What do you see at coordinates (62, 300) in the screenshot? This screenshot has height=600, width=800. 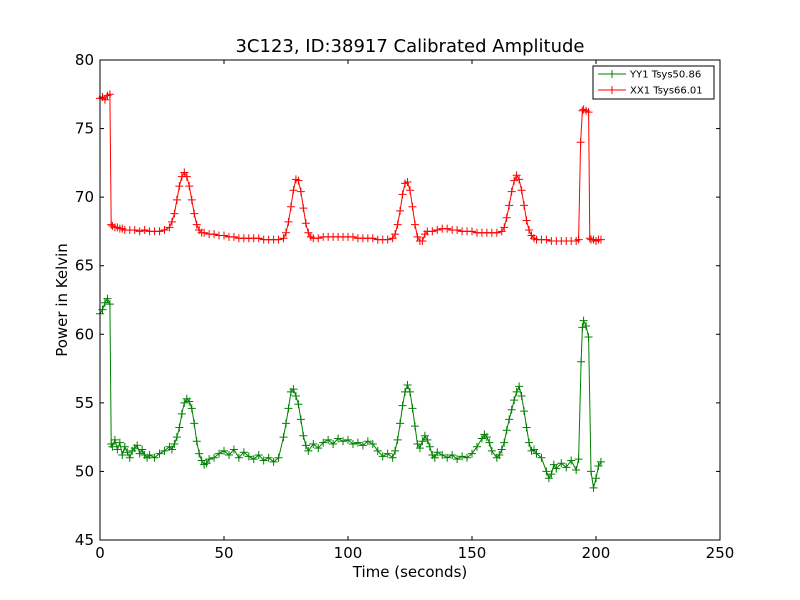 I see `y-axis-label: Power in Kelvin` at bounding box center [62, 300].